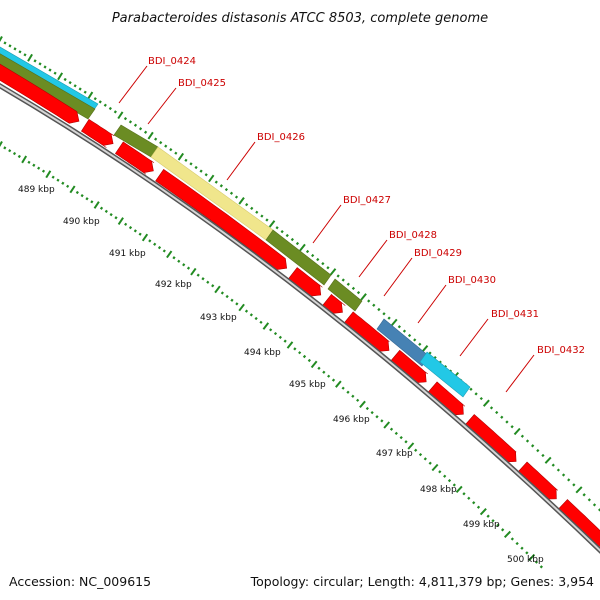  Describe the element at coordinates (515, 314) in the screenshot. I see `gene-label-BDI_0431: BDI_0431` at that location.